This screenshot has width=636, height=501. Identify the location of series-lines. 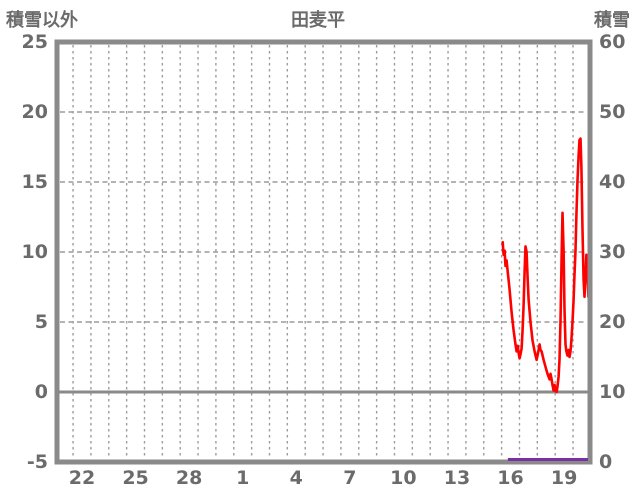
(544, 265).